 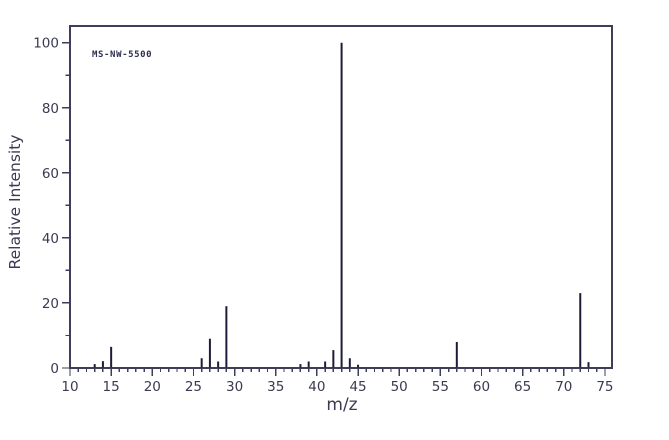 I want to click on y-tick-label: 20, so click(x=50, y=304).